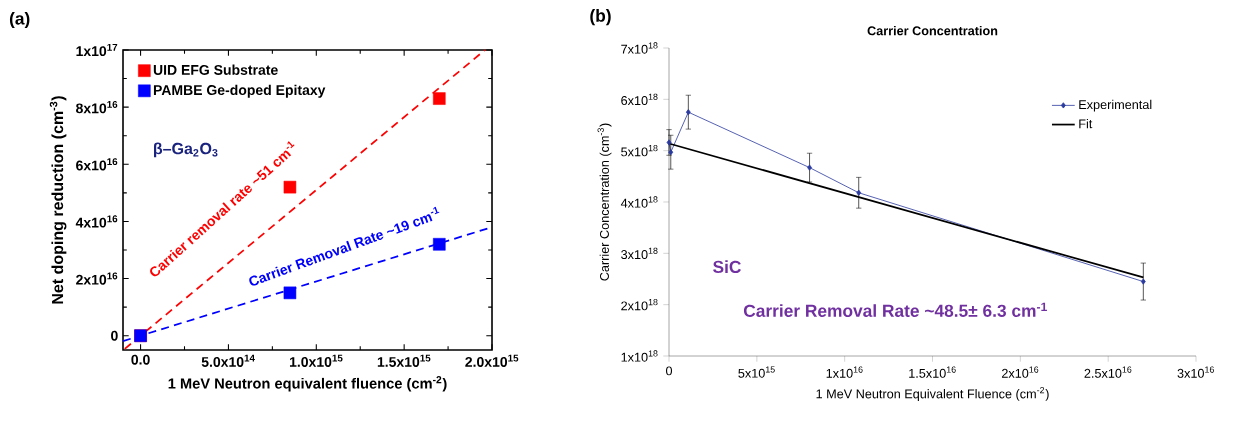 The width and height of the screenshot is (1237, 432). What do you see at coordinates (316, 360) in the screenshot?
I see `x-tick-label: 1.0x10$^{15}$` at bounding box center [316, 360].